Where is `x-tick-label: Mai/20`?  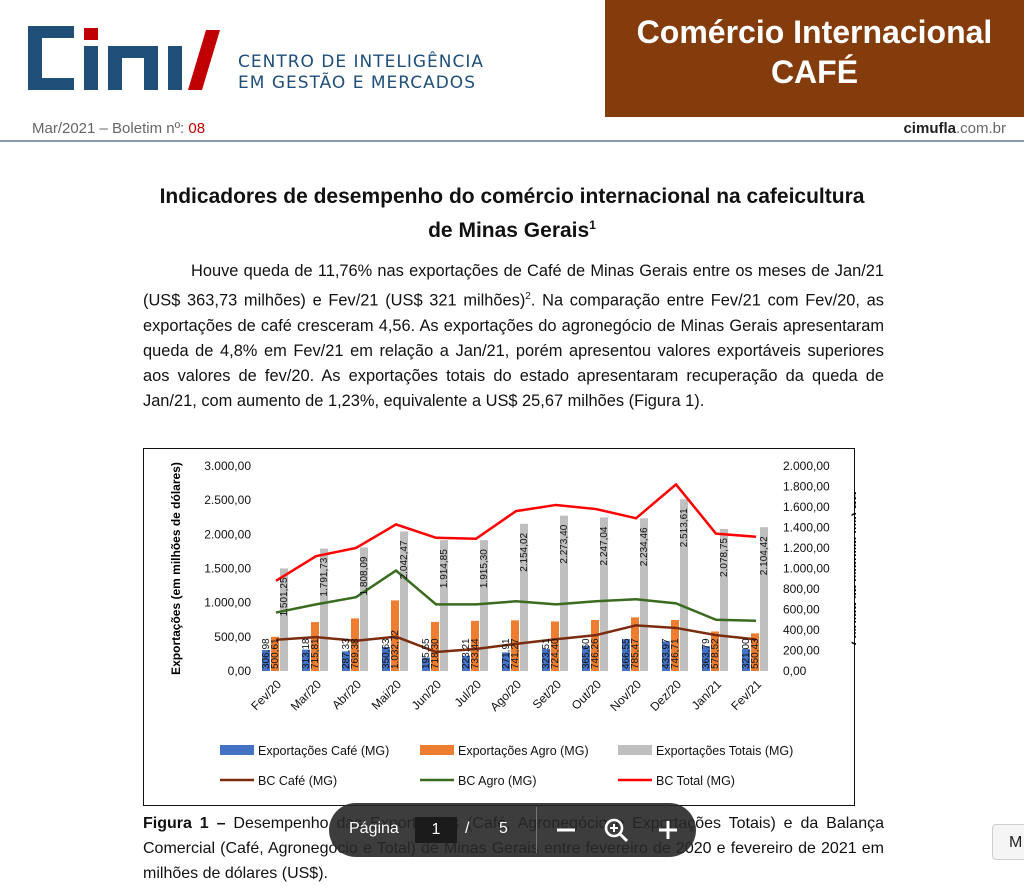 x-tick-label: Mai/20 is located at coordinates (387, 695).